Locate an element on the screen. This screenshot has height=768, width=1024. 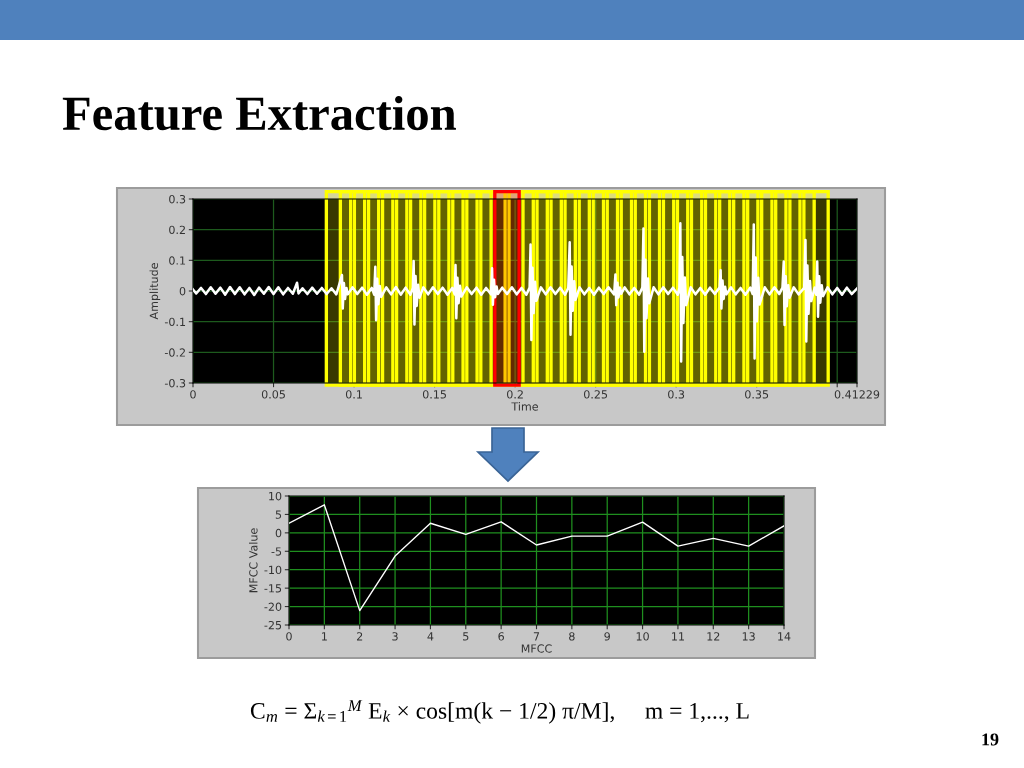
y-tick-label: -15 is located at coordinates (273, 588).